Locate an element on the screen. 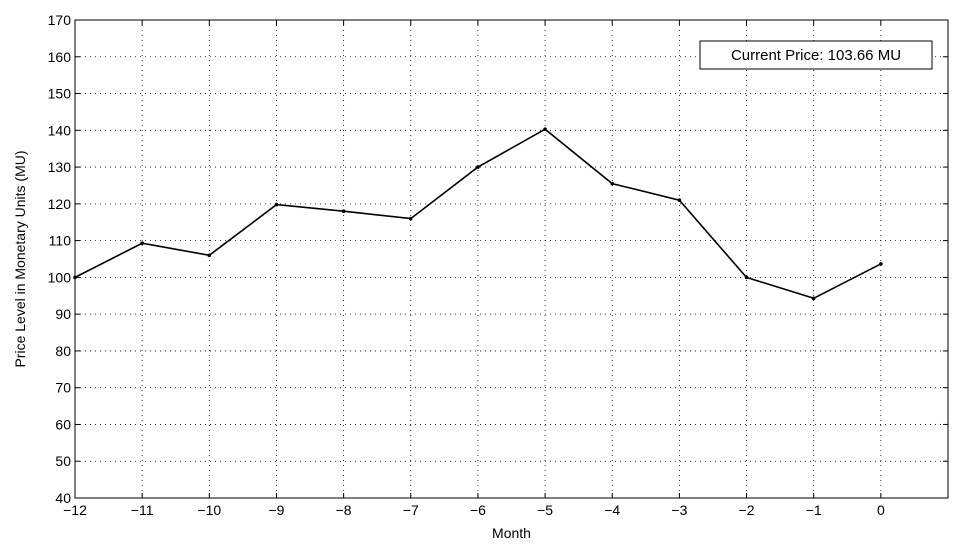 The height and width of the screenshot is (547, 974). y-tick-label: 170 is located at coordinates (60, 20).